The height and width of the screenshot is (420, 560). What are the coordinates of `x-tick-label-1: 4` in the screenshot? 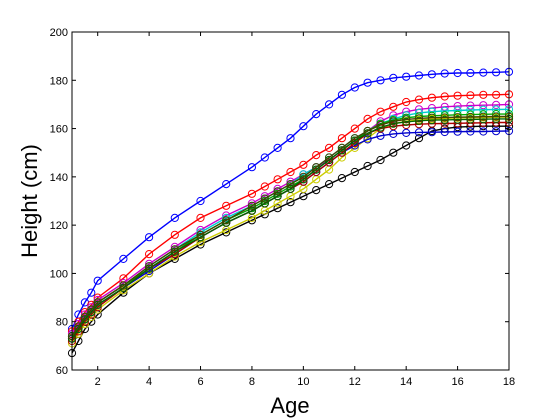 It's located at (149, 382).